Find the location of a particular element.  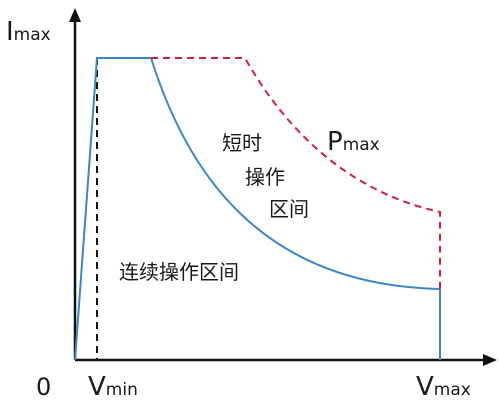

y-axis-arrow is located at coordinates (75, 15).